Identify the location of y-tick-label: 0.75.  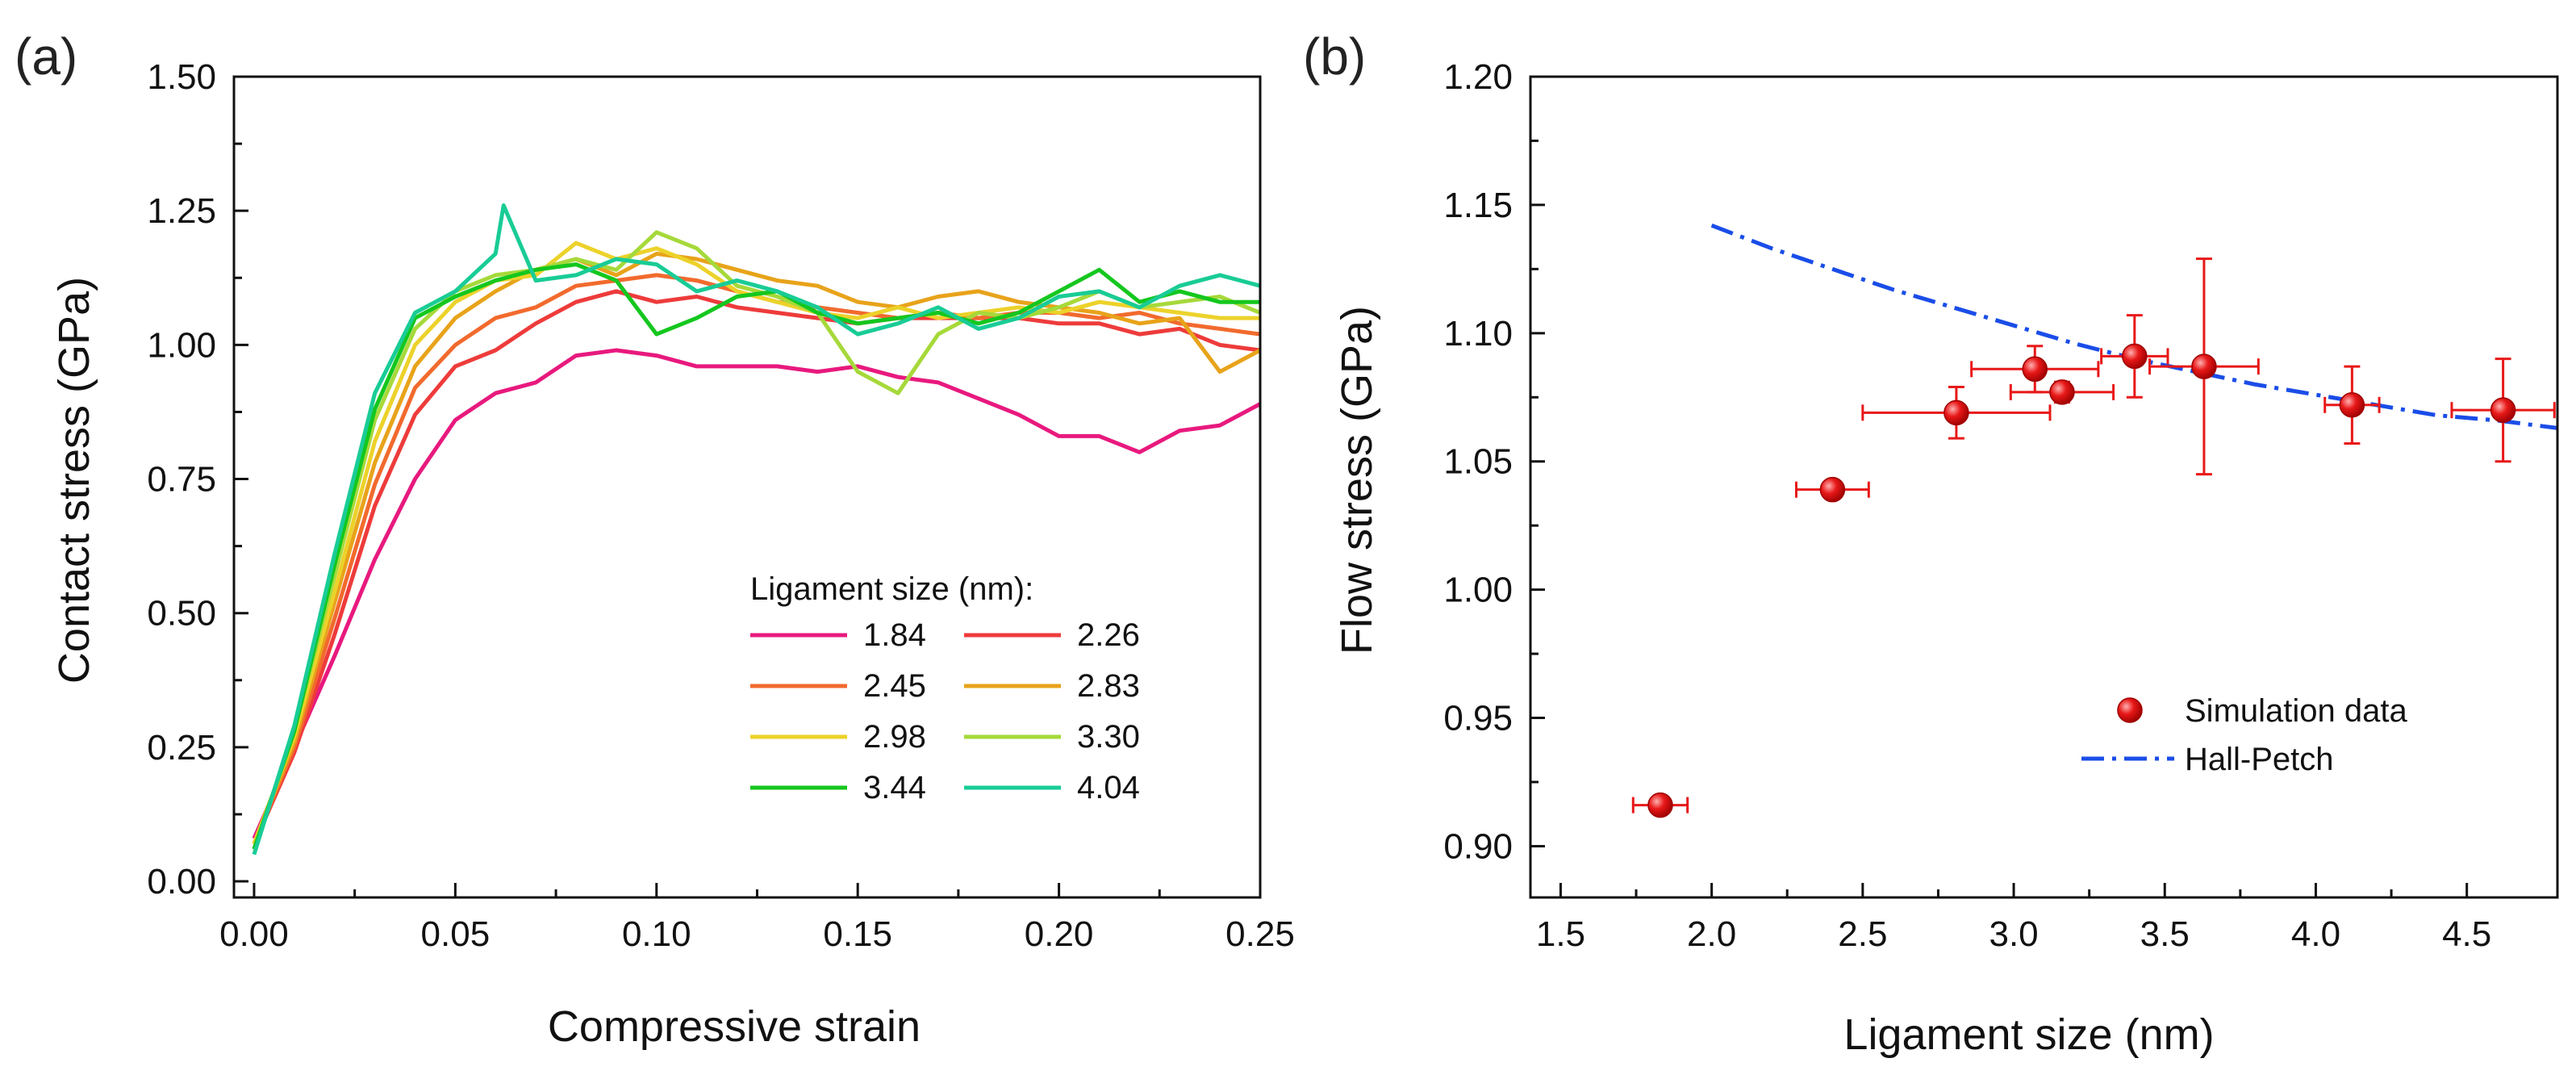
(181, 480).